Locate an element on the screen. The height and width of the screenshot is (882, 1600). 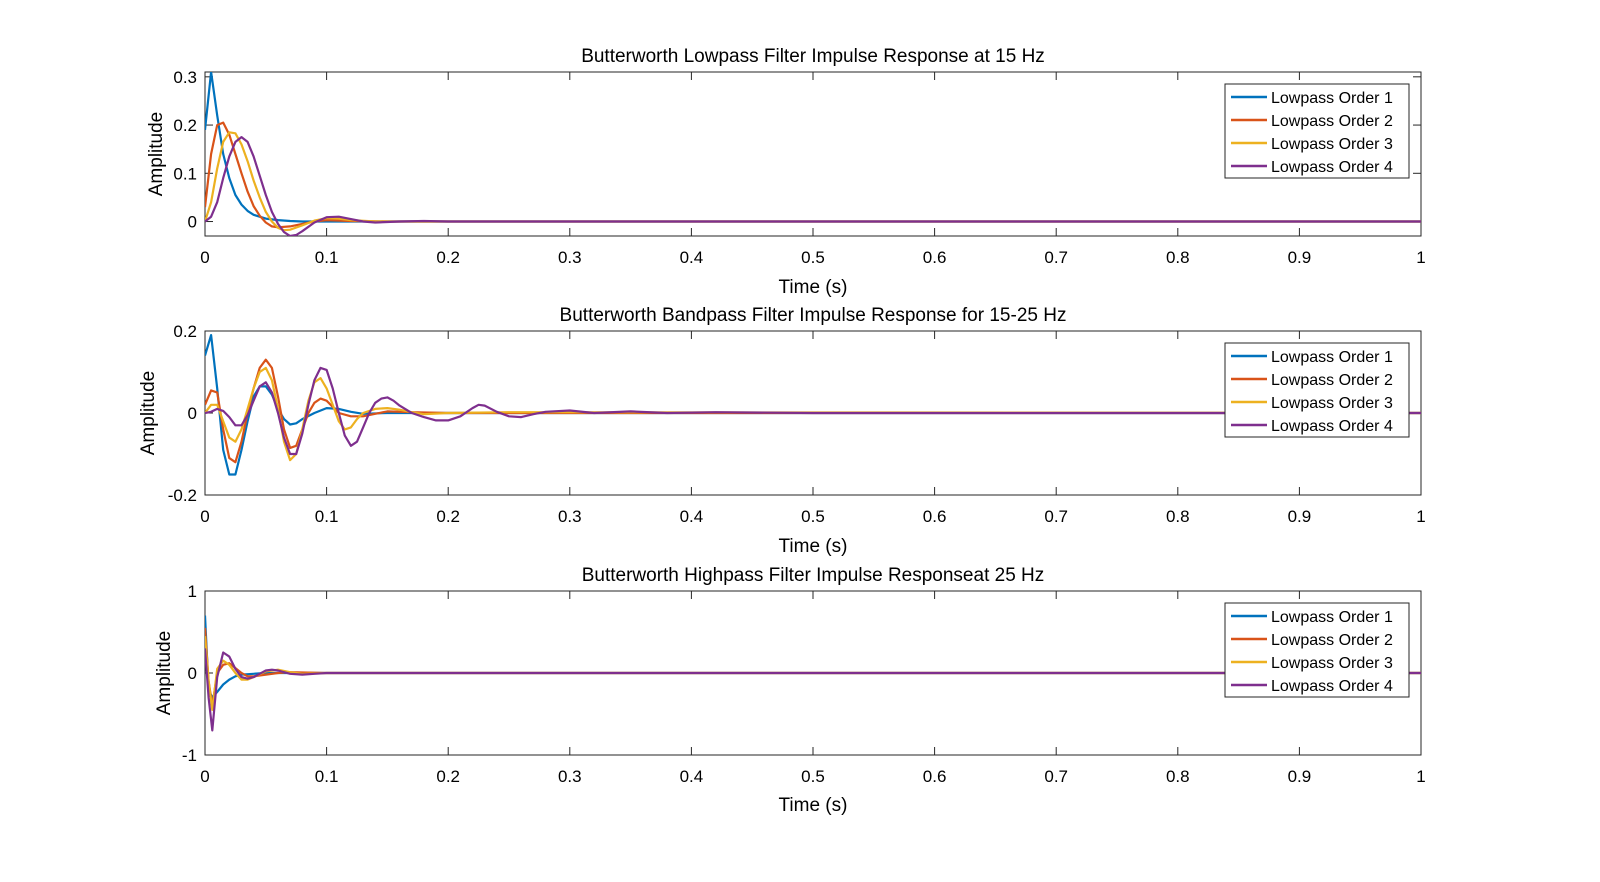
y-tick-label: 0.3 is located at coordinates (185, 77).